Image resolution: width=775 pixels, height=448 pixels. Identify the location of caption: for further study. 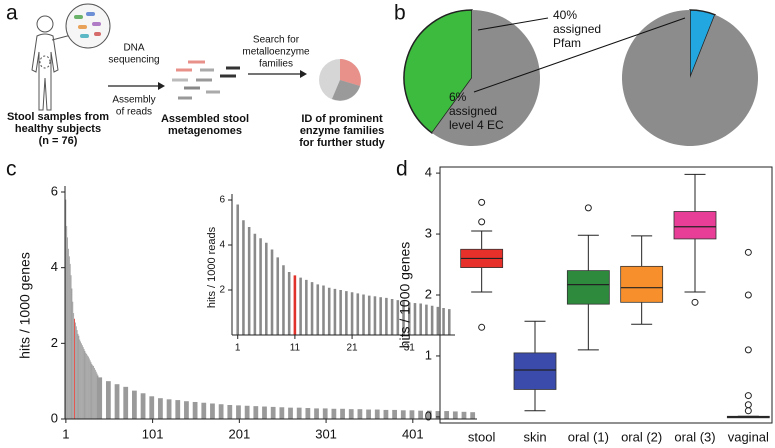
(342, 143).